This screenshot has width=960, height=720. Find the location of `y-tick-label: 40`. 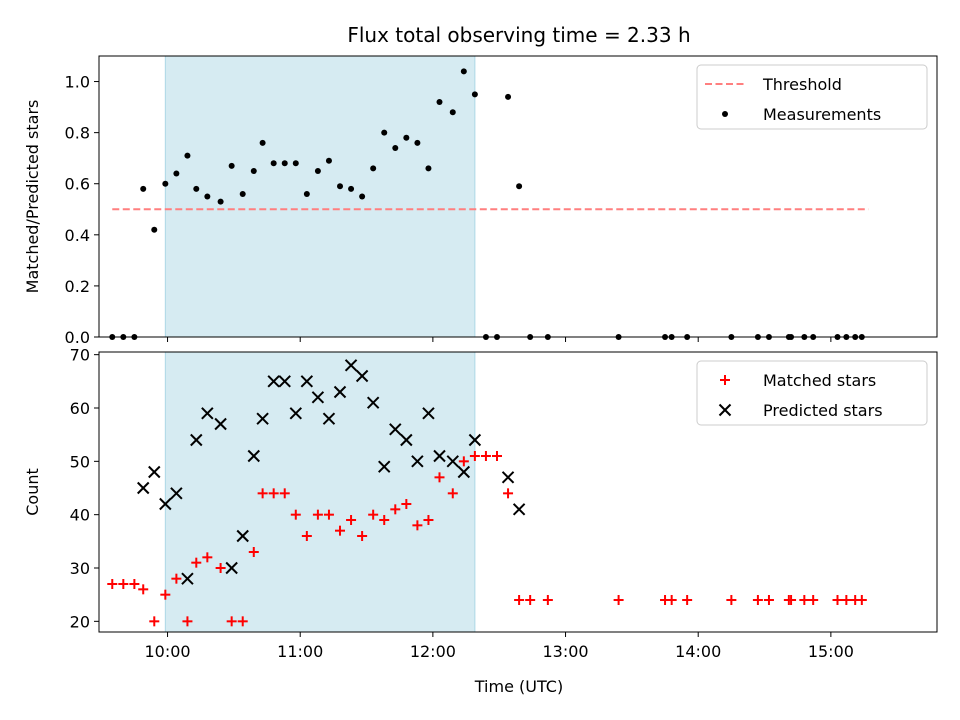

y-tick-label: 40 is located at coordinates (80, 515).